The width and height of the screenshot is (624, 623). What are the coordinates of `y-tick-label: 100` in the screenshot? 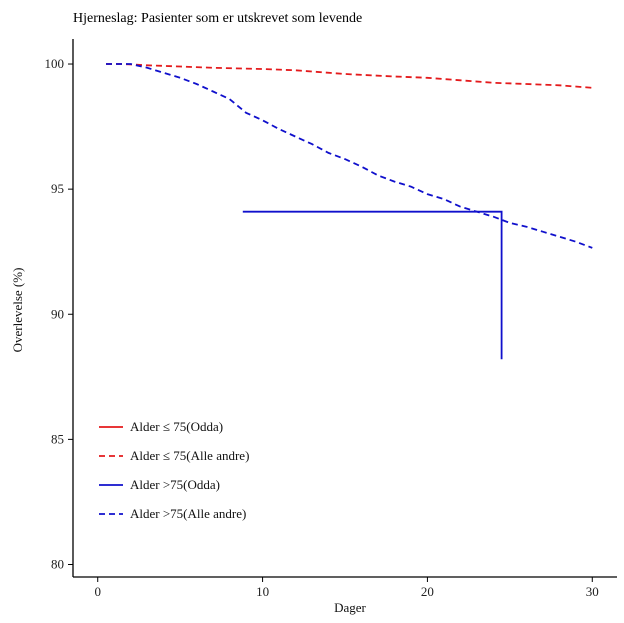 It's located at (55, 63).